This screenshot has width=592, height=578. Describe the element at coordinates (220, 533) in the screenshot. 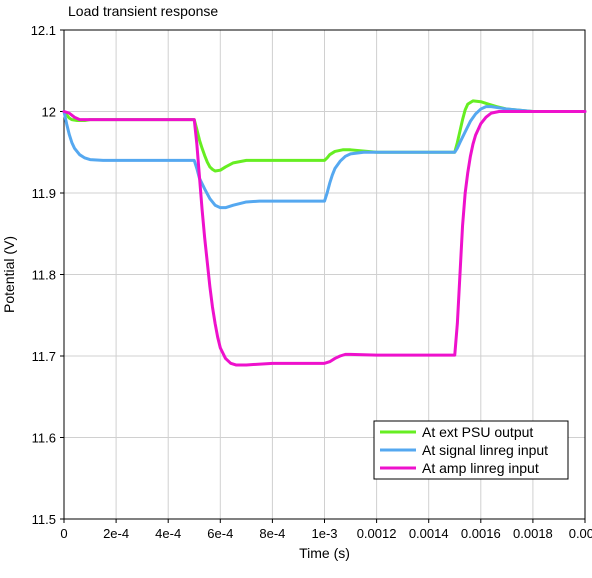

I see `x-tick-label: 6e-4` at that location.